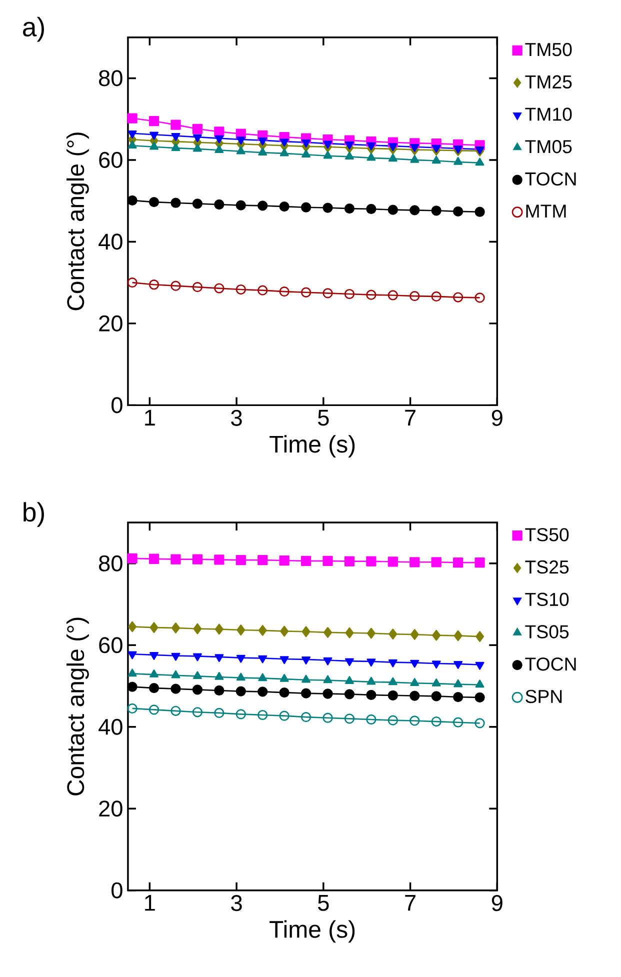 The image size is (621, 977). What do you see at coordinates (546, 211) in the screenshot?
I see `legend-label: MTM` at bounding box center [546, 211].